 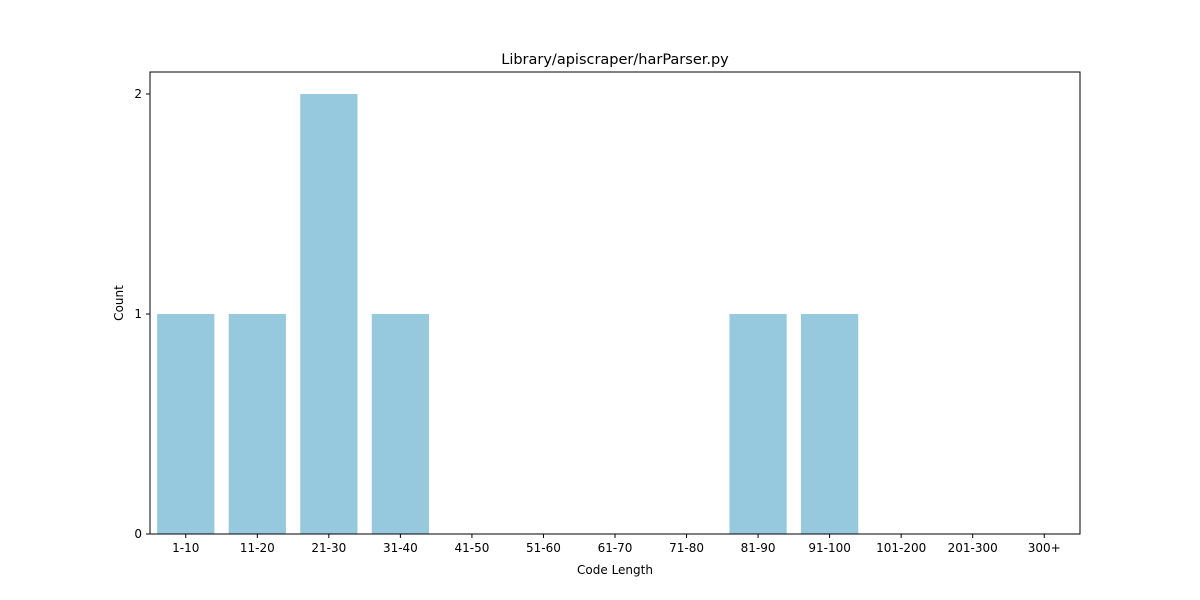 What do you see at coordinates (400, 548) in the screenshot?
I see `x-tick-label-31-40: 31-40` at bounding box center [400, 548].